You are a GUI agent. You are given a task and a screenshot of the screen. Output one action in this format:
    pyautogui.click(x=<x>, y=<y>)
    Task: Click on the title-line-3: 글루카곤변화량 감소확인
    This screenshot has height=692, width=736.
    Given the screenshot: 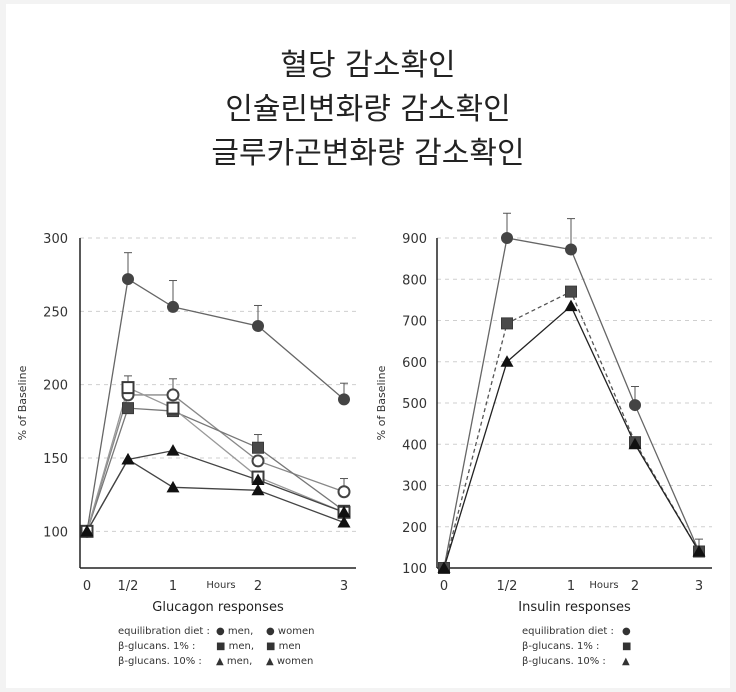 What is the action you would take?
    pyautogui.click(x=368, y=153)
    